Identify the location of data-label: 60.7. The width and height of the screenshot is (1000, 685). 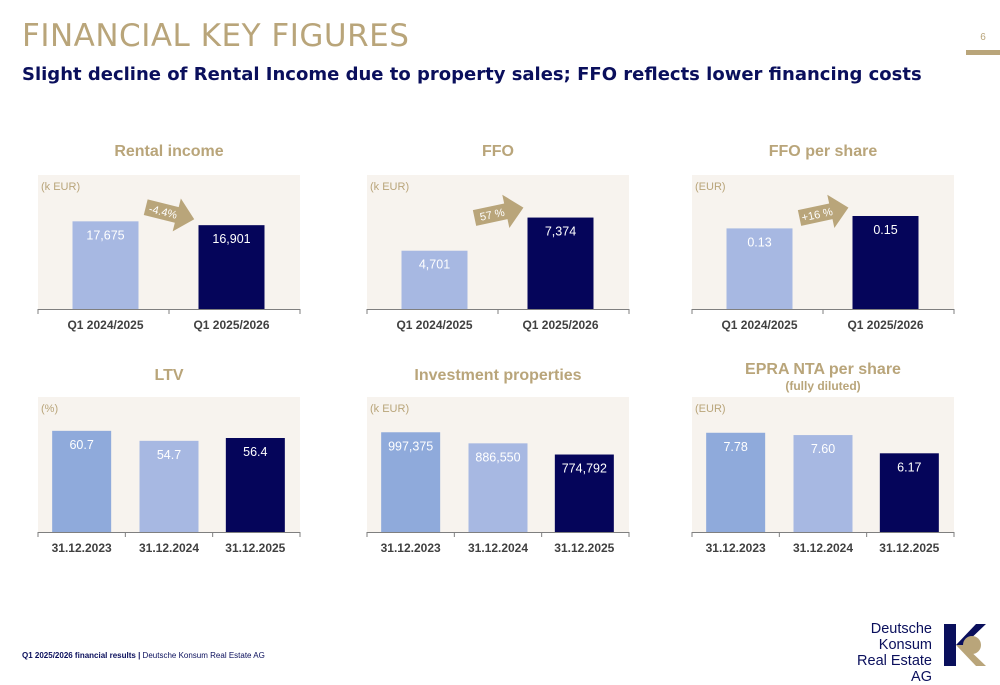
(81, 445).